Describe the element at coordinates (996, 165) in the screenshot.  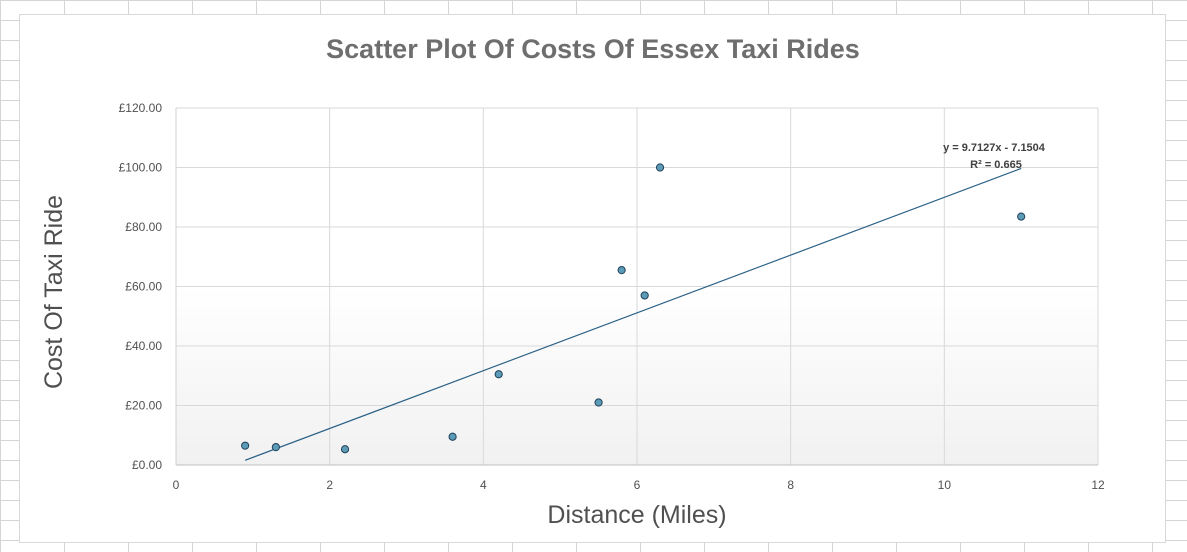
I see `trendline-r-squared: R² = 0.665` at that location.